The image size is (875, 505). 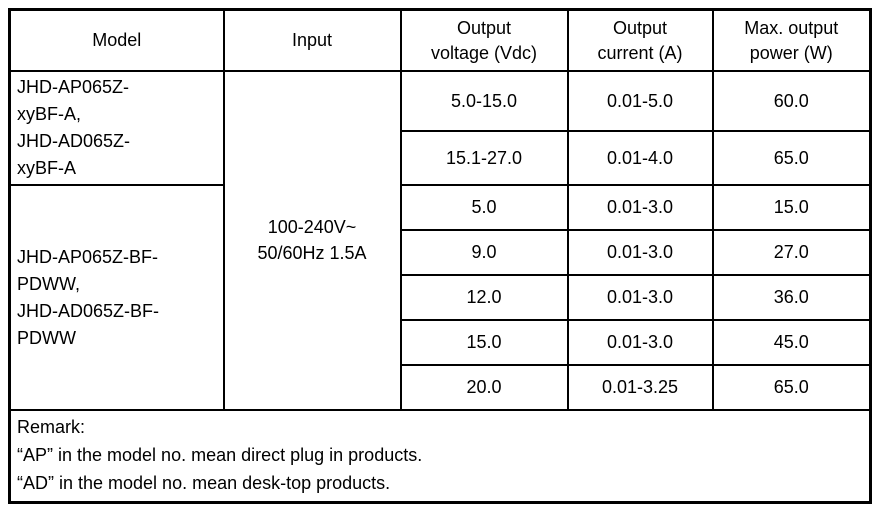 What do you see at coordinates (484, 101) in the screenshot?
I see `voltage-cell: 5.0-15.0` at bounding box center [484, 101].